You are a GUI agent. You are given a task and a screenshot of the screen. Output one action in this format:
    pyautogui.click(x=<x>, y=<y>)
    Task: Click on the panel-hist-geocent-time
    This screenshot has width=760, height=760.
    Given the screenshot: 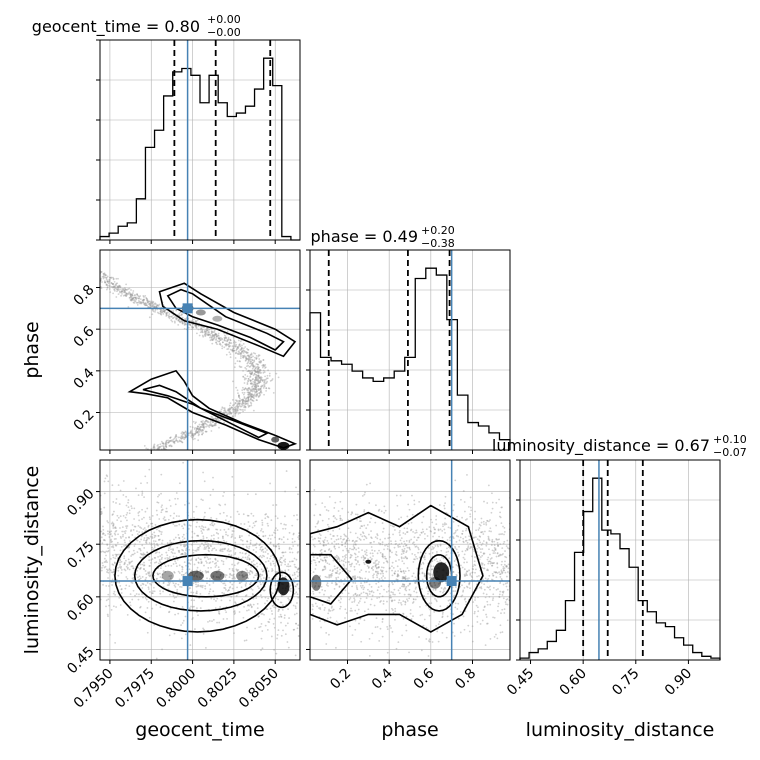 What is the action you would take?
    pyautogui.click(x=198, y=141)
    